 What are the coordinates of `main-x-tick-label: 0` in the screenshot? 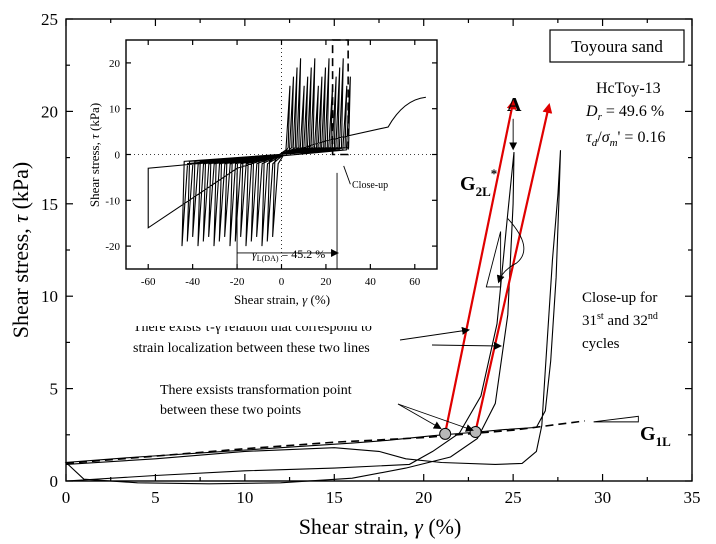 It's located at (66, 497).